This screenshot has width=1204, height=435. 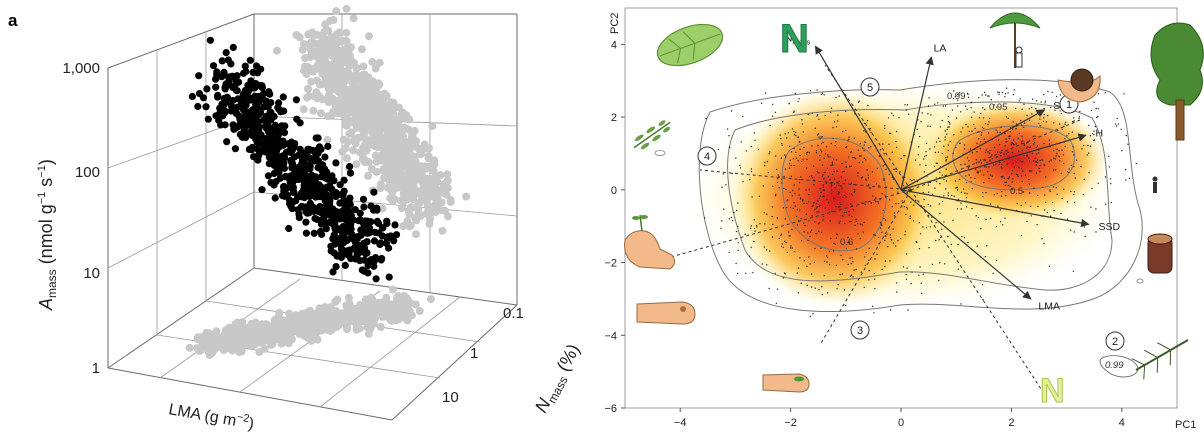 What do you see at coordinates (1049, 306) in the screenshot?
I see `loading-label: LMA` at bounding box center [1049, 306].